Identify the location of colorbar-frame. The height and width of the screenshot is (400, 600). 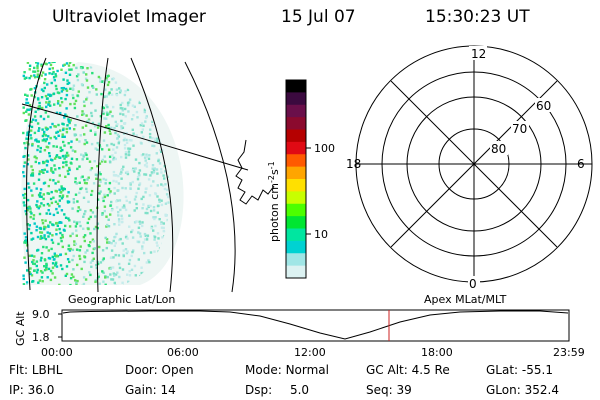
(296, 179).